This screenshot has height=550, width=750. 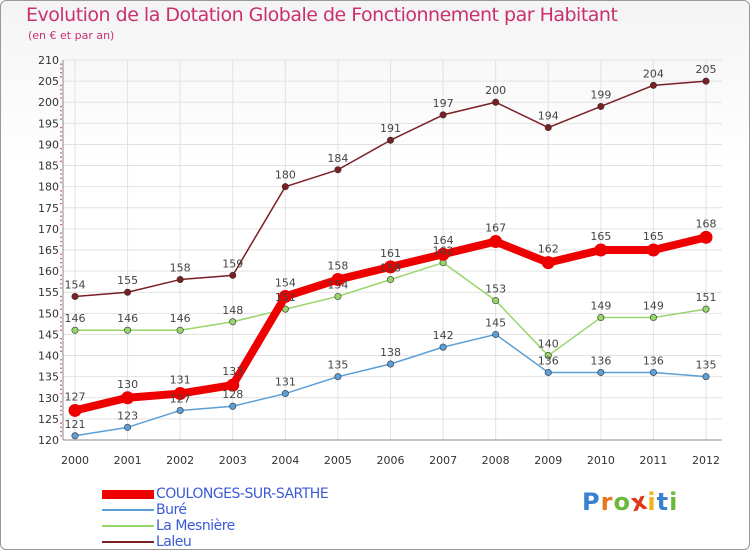 What do you see at coordinates (600, 306) in the screenshot?
I see `data-label-la-mesniere: 149` at bounding box center [600, 306].